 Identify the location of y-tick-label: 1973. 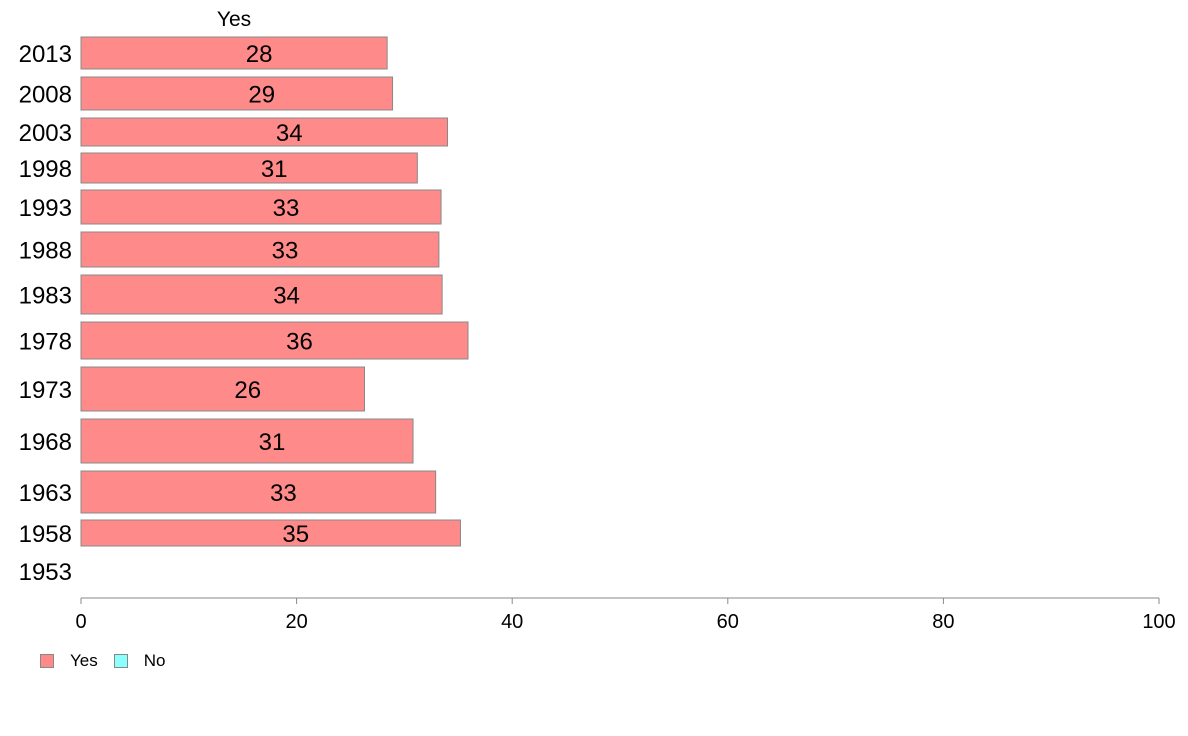
(45, 390).